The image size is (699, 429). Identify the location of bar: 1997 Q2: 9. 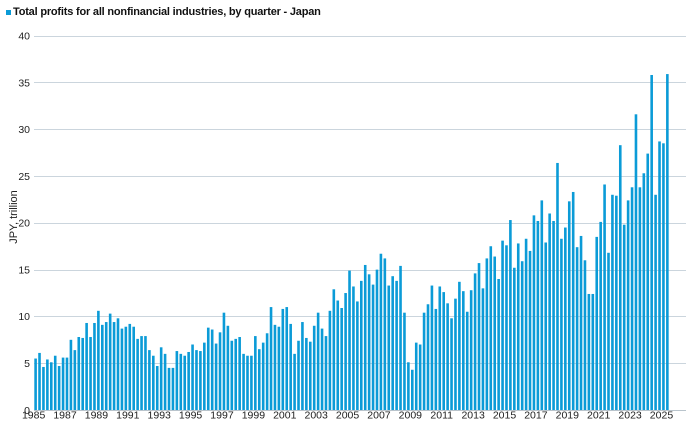
(228, 367).